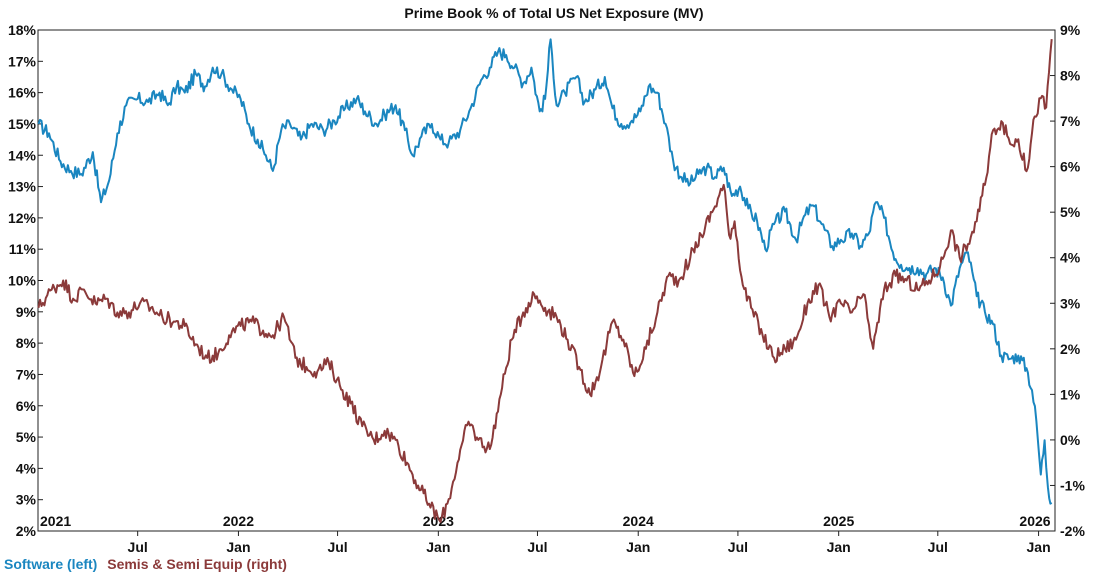 The width and height of the screenshot is (1109, 574). What do you see at coordinates (23, 249) in the screenshot?
I see `left-y-tick-label: 11%` at bounding box center [23, 249].